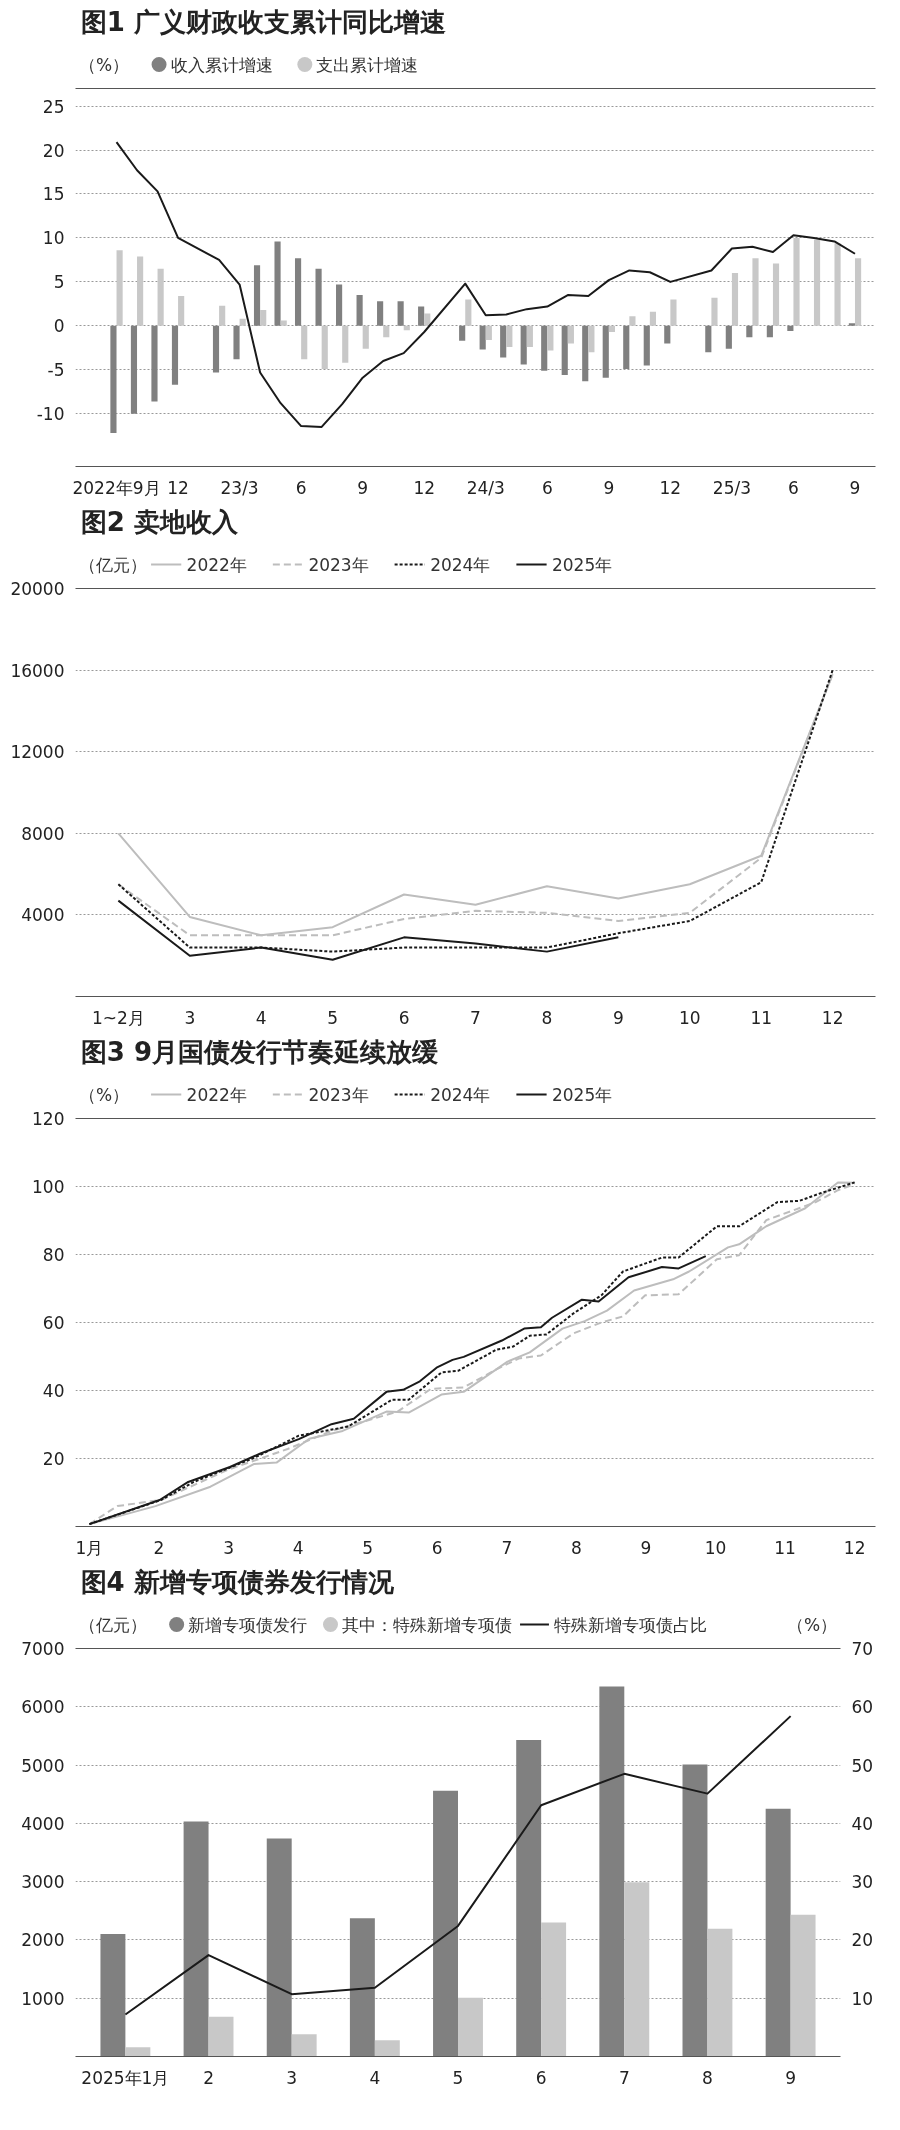 This screenshot has height=2130, width=900. I want to click on legend-label: 2025年, so click(582, 1094).